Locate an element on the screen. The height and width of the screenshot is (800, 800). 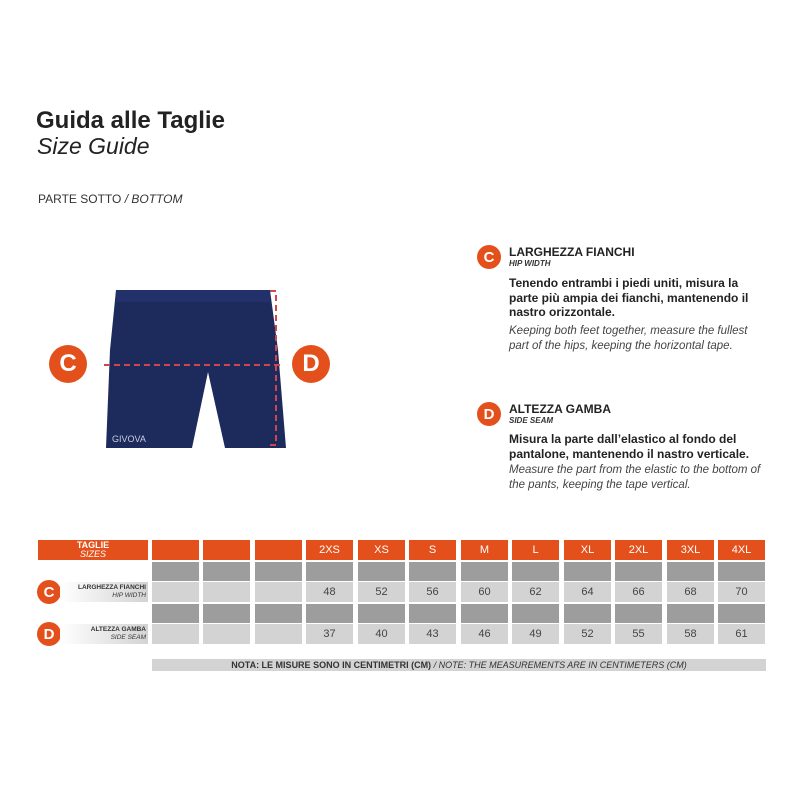
row-d-label-en: SIDE SEAM is located at coordinates (128, 637).